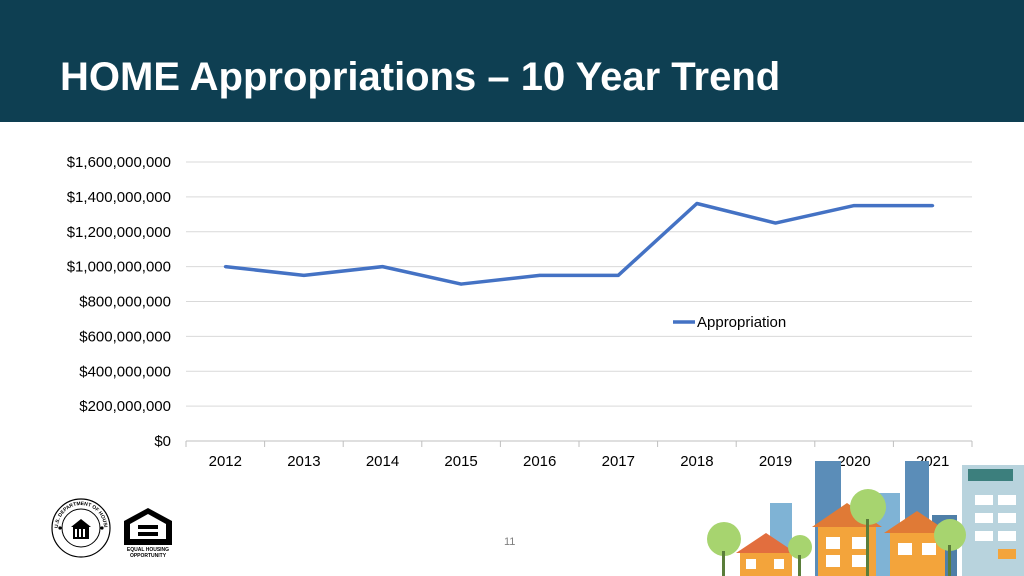  Describe the element at coordinates (125, 371) in the screenshot. I see `y-tick-label: $400,000,000` at that location.